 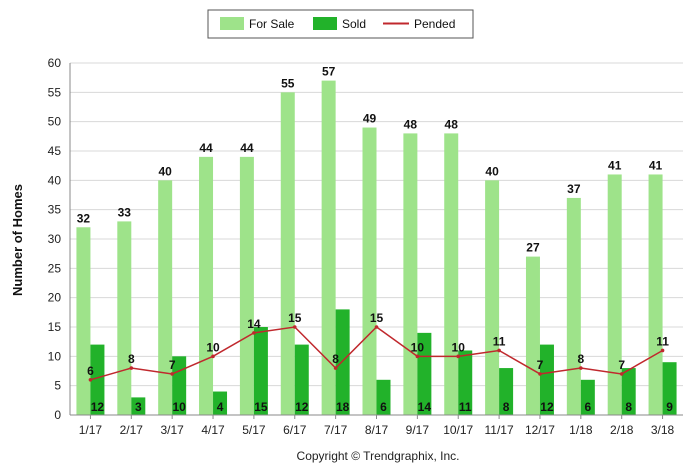 I want to click on x-tick-label-6-17: 6/17, so click(x=295, y=430).